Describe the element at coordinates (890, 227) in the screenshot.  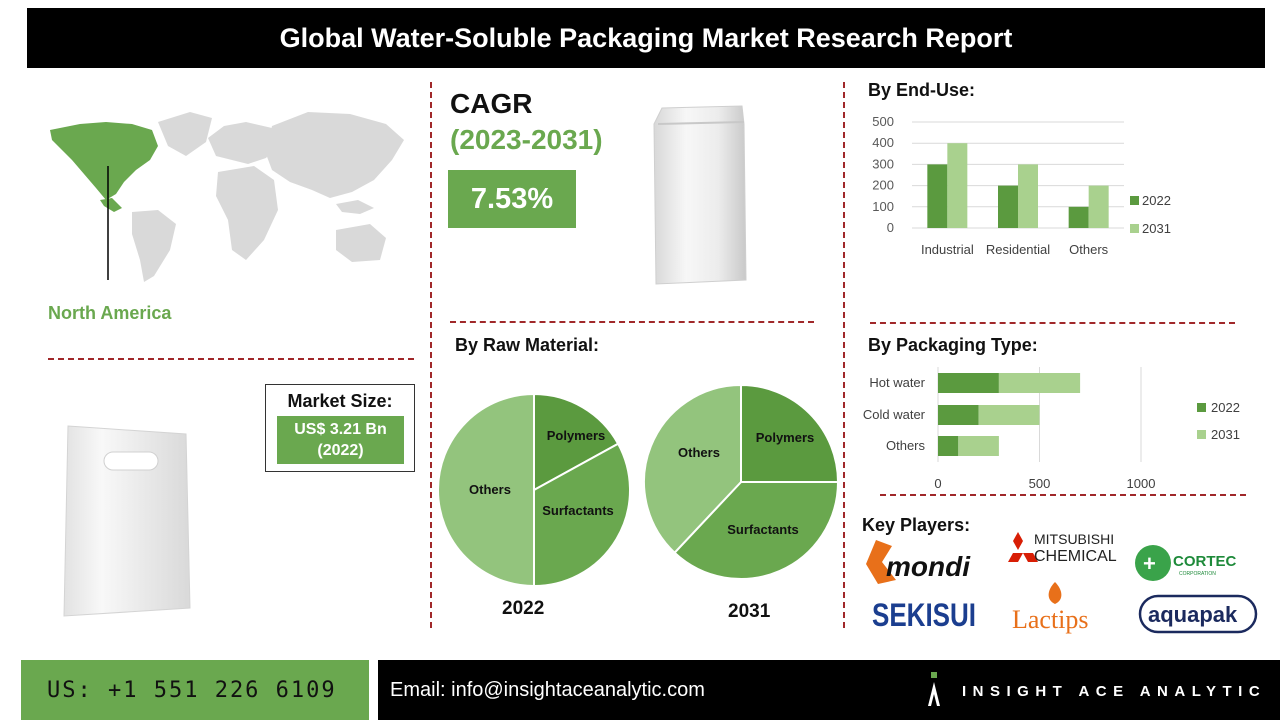
I see `end-use-ytick: 0` at that location.